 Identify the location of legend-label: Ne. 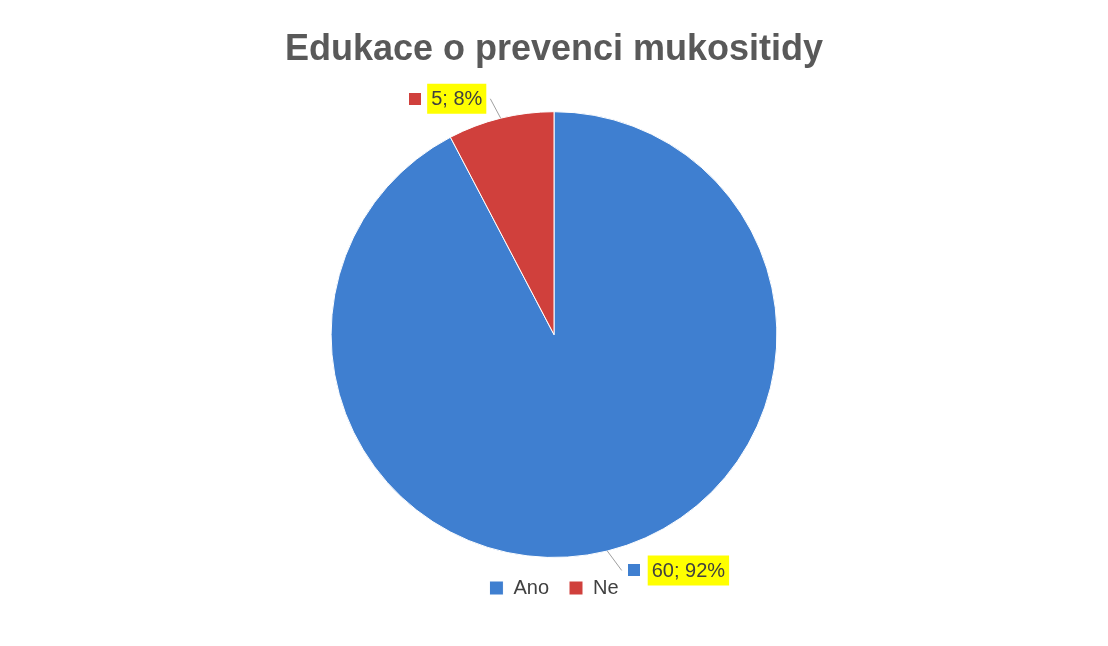
(606, 586).